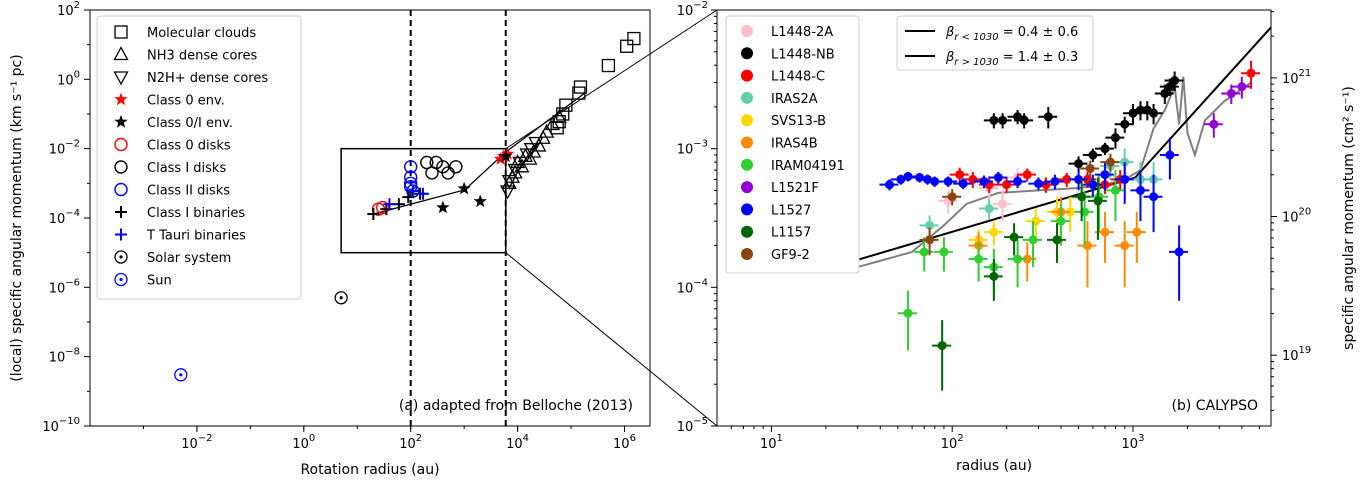 The image size is (1365, 484). I want to click on left-y-tick-label: 102, so click(68, 9).